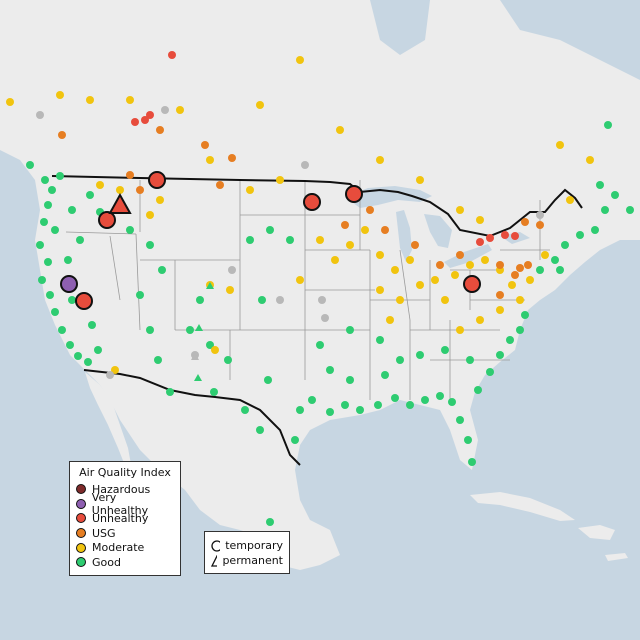  I want to click on legend-item-usg: USG, so click(125, 533).